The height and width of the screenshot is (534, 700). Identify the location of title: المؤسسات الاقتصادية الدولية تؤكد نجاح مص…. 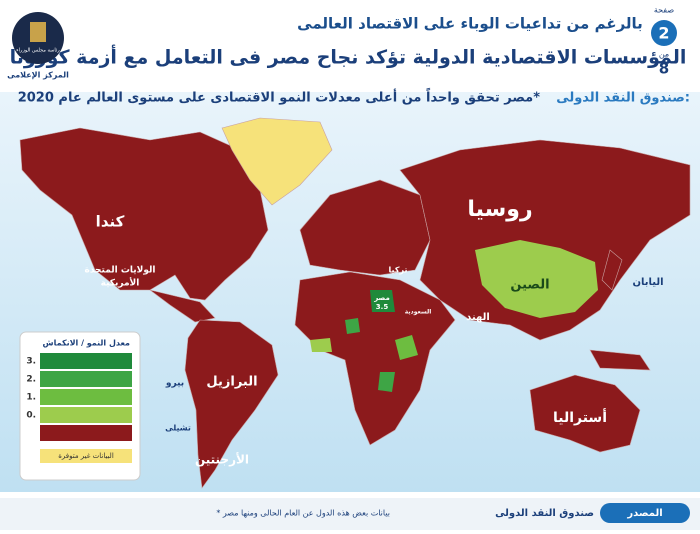
(348, 57).